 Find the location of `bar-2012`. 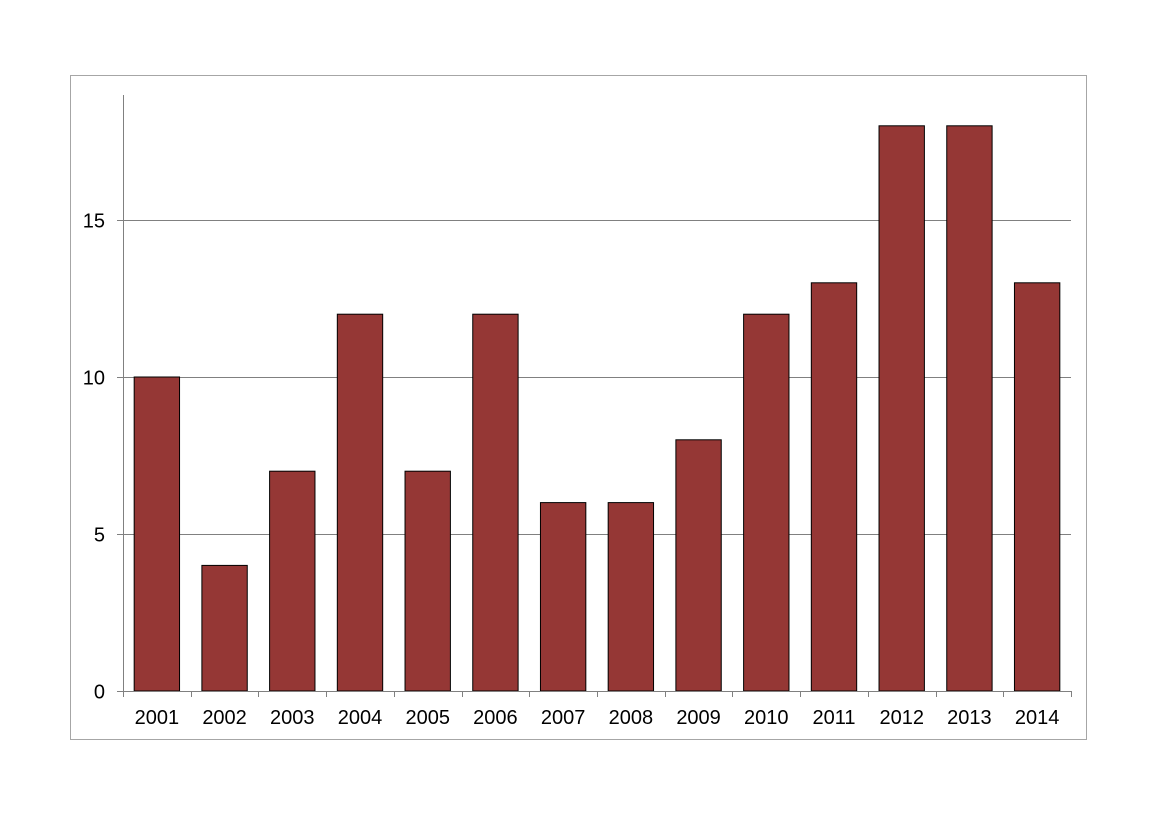

bar-2012 is located at coordinates (901, 408).